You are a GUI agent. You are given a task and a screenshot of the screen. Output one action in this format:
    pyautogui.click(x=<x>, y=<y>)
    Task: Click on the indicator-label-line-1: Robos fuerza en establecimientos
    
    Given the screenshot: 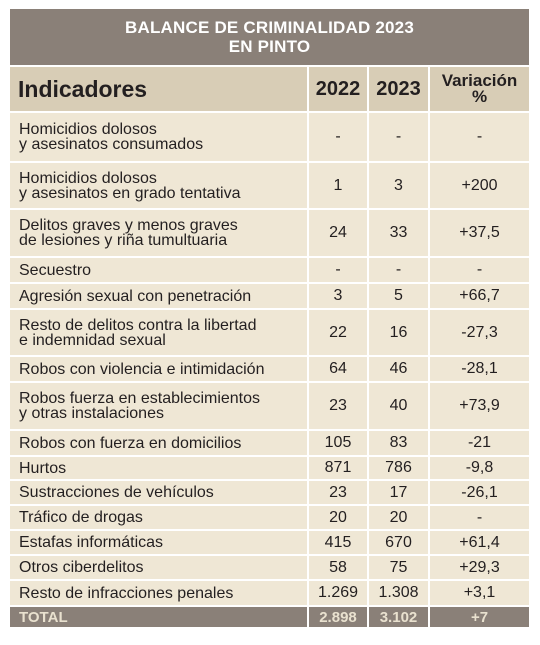 What is the action you would take?
    pyautogui.click(x=140, y=398)
    